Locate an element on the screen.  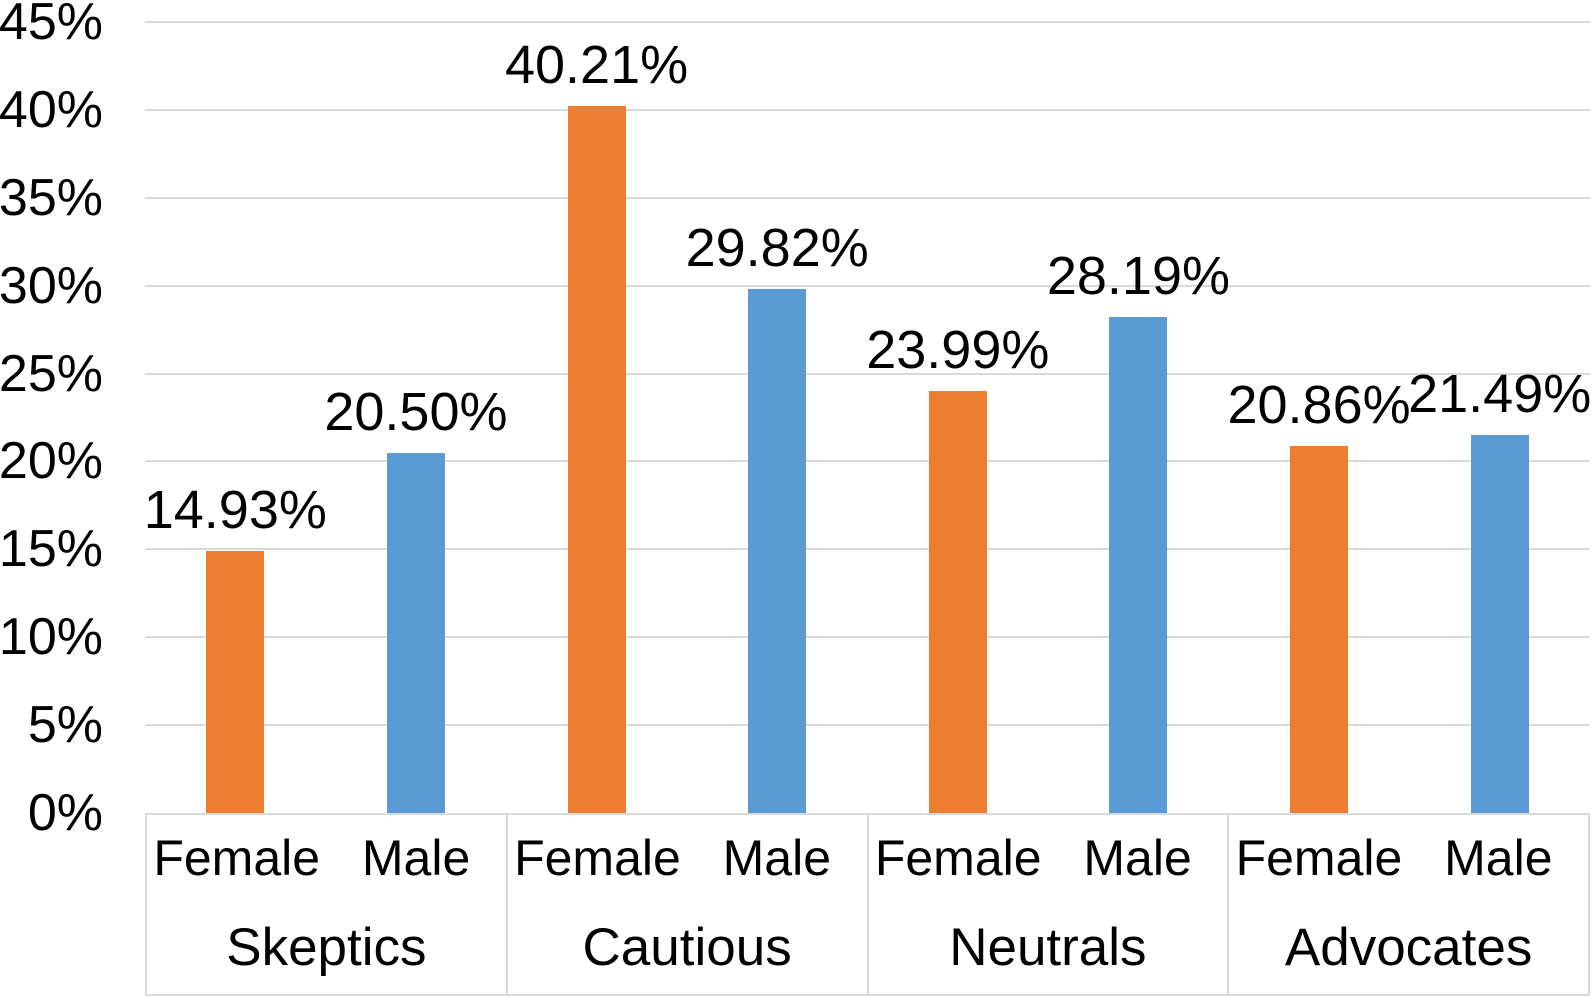
category-group-skeptics: Female Male Skeptics is located at coordinates (326, 904).